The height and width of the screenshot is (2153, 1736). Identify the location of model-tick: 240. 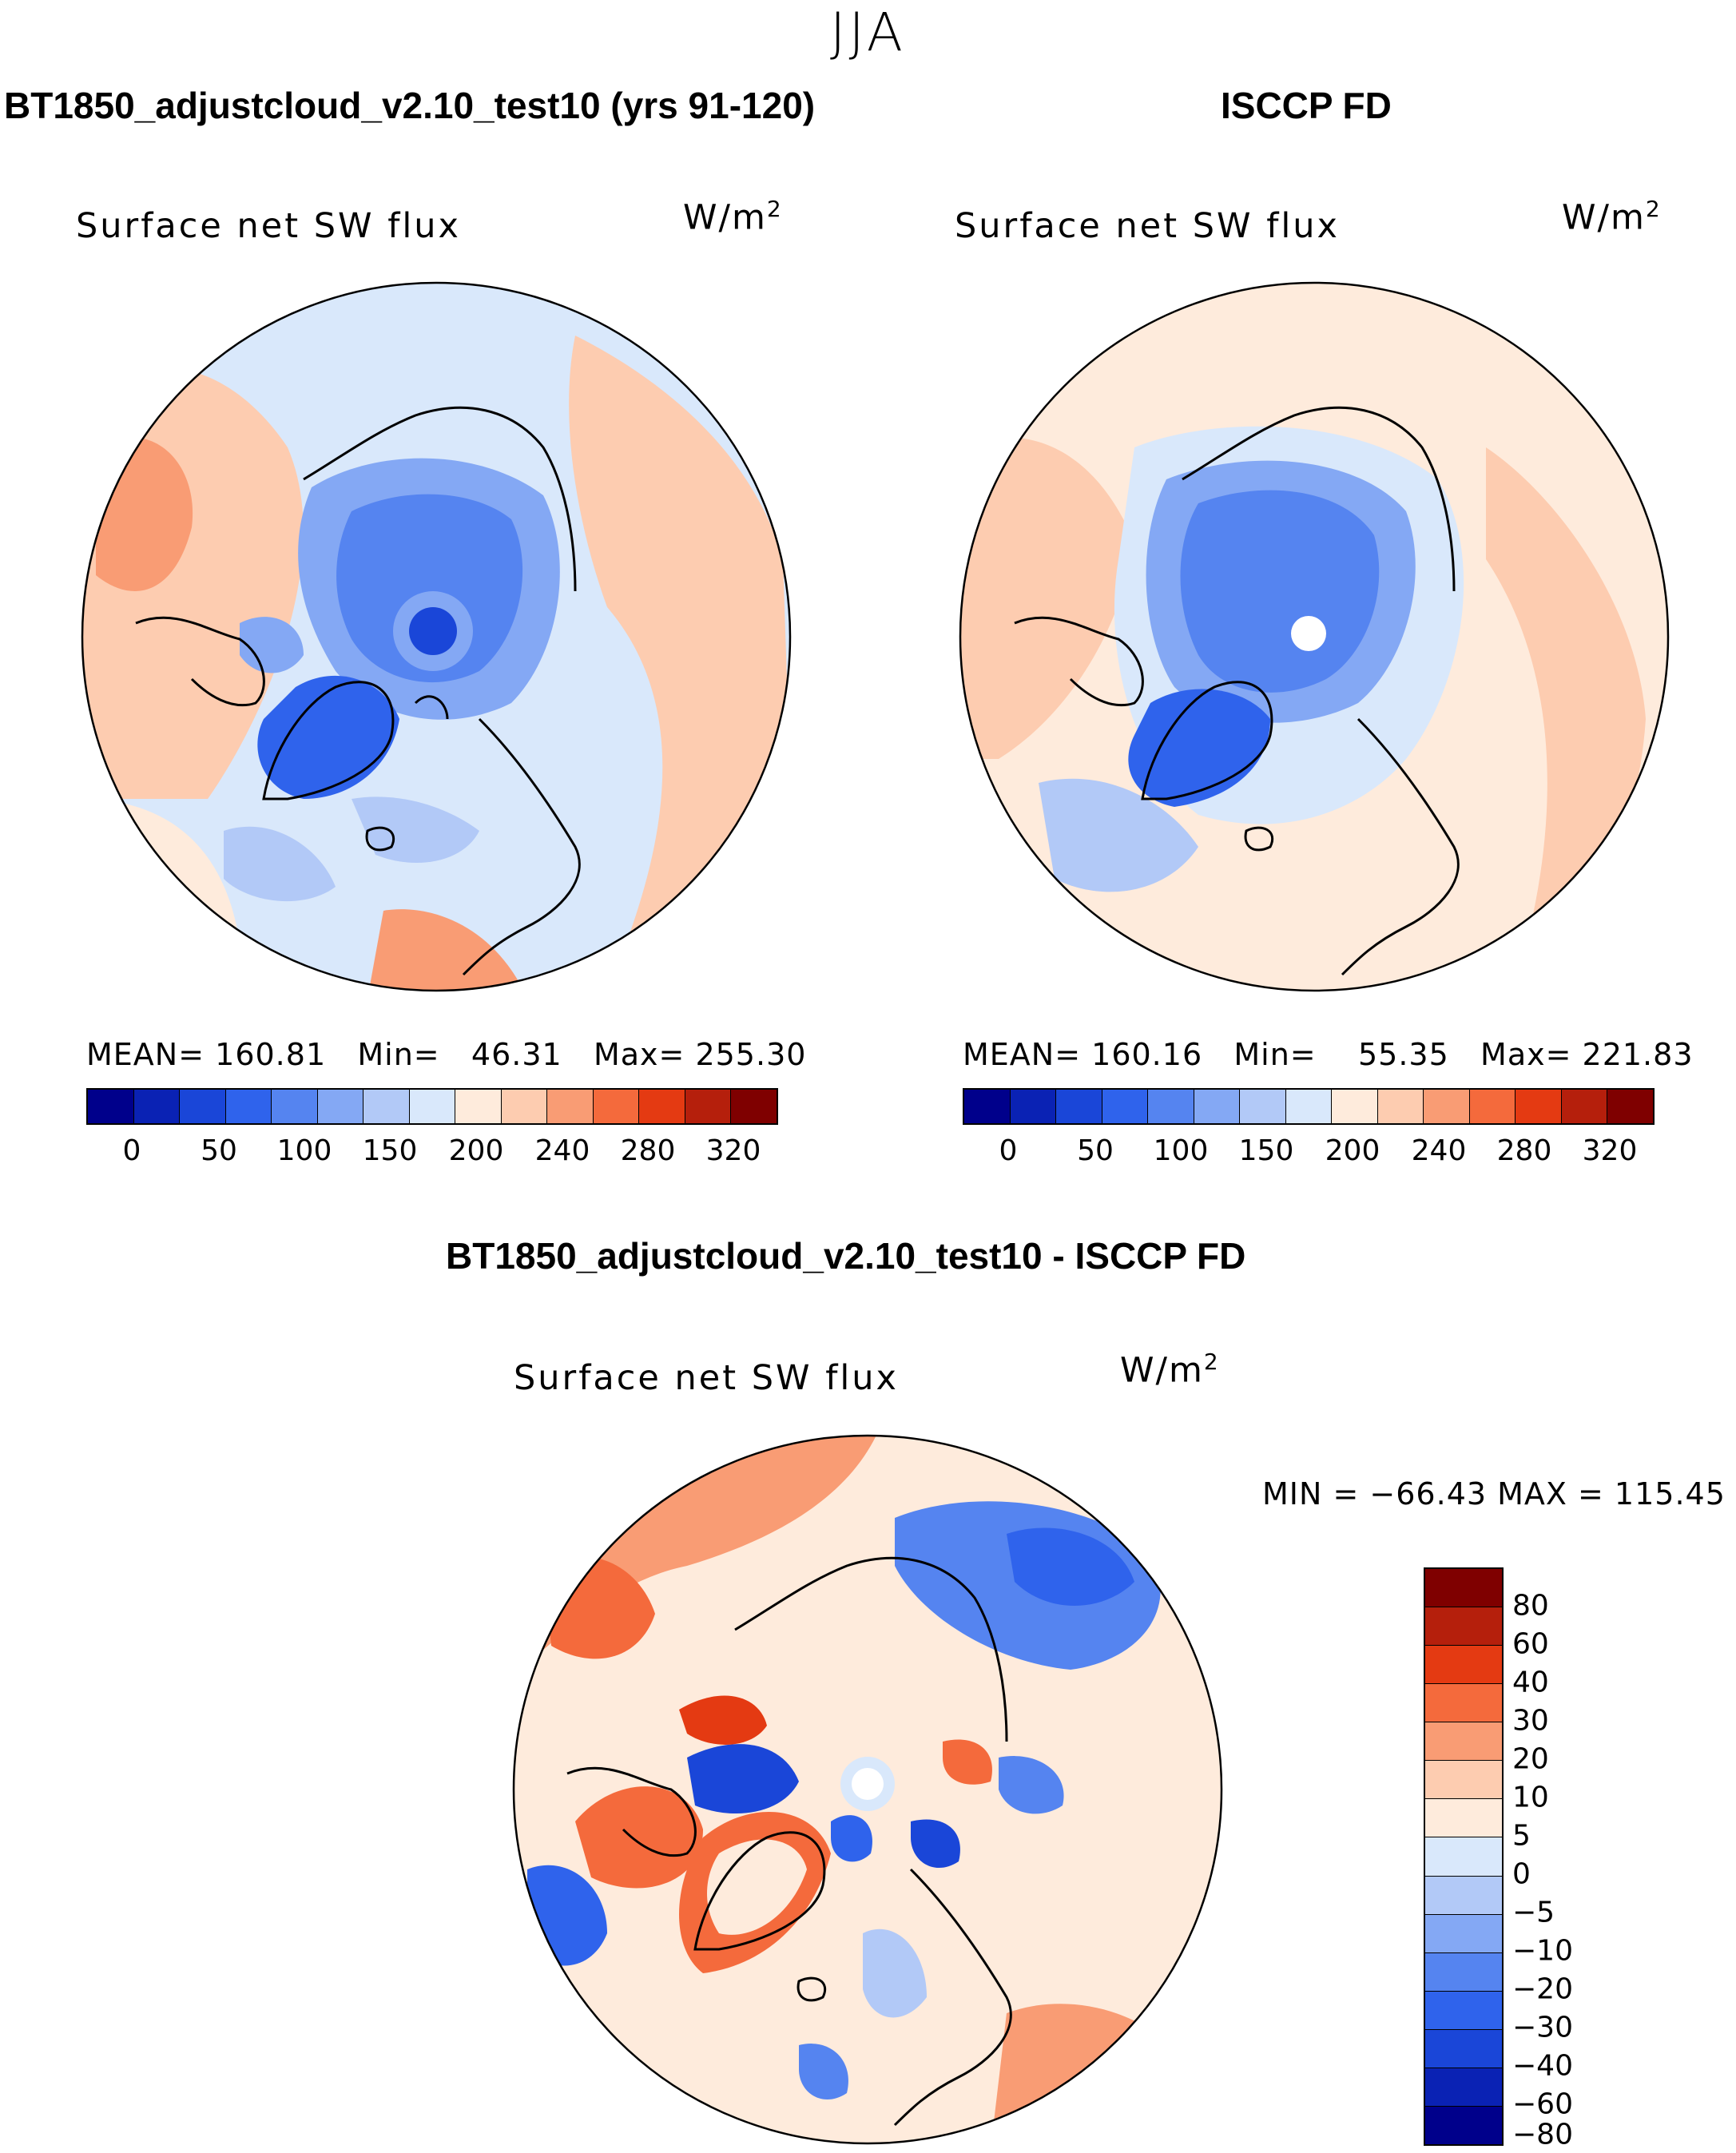
(562, 1150).